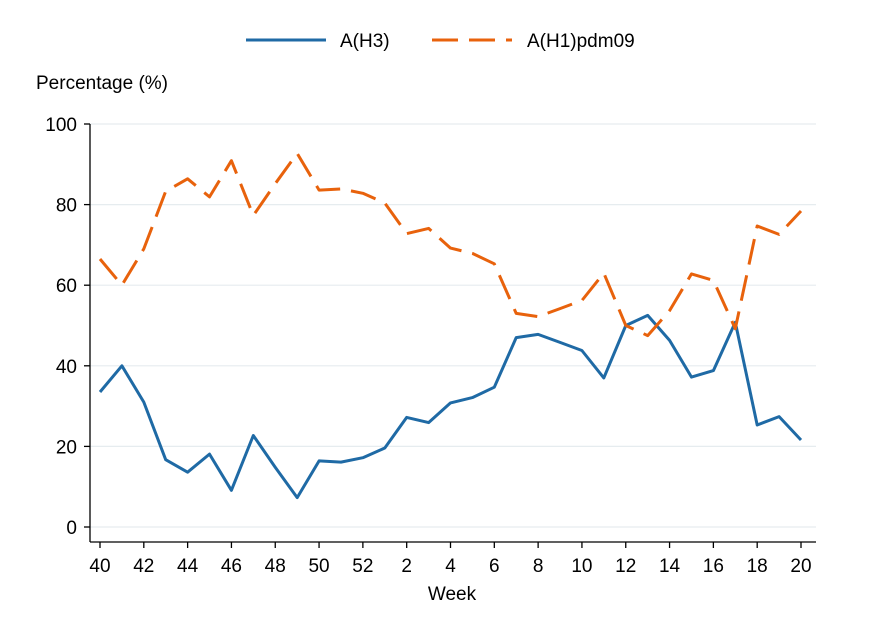  What do you see at coordinates (67, 327) in the screenshot?
I see `y-axis-ticks: 0 20 40 60 80 100` at bounding box center [67, 327].